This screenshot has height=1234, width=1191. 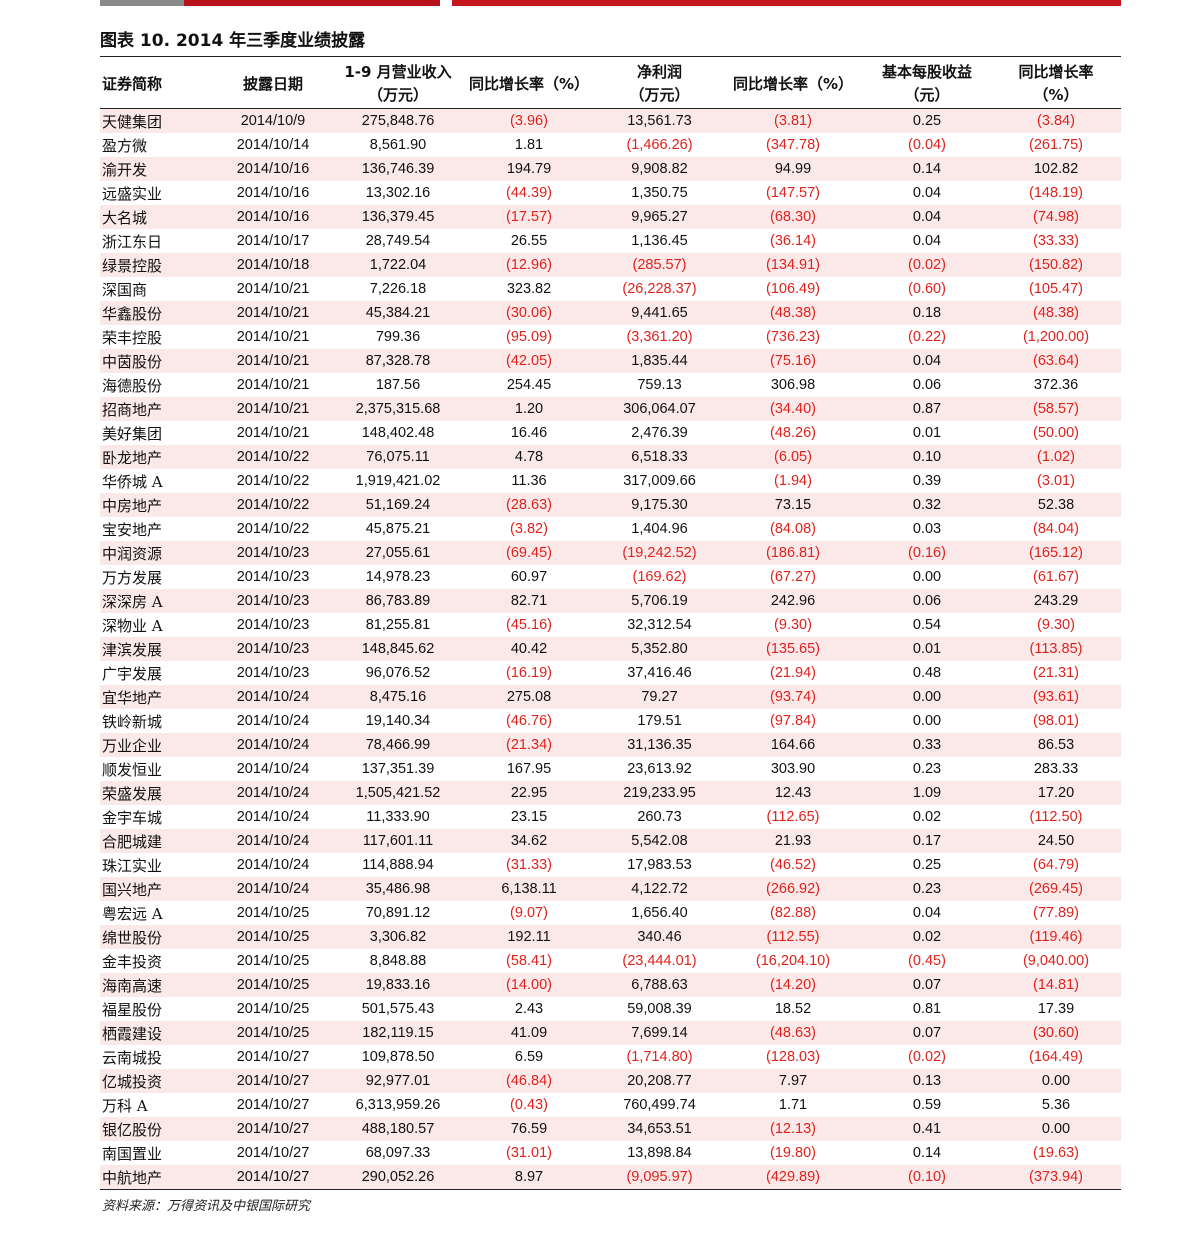 I want to click on security-name-cell: 合肥城建, so click(x=156, y=841).